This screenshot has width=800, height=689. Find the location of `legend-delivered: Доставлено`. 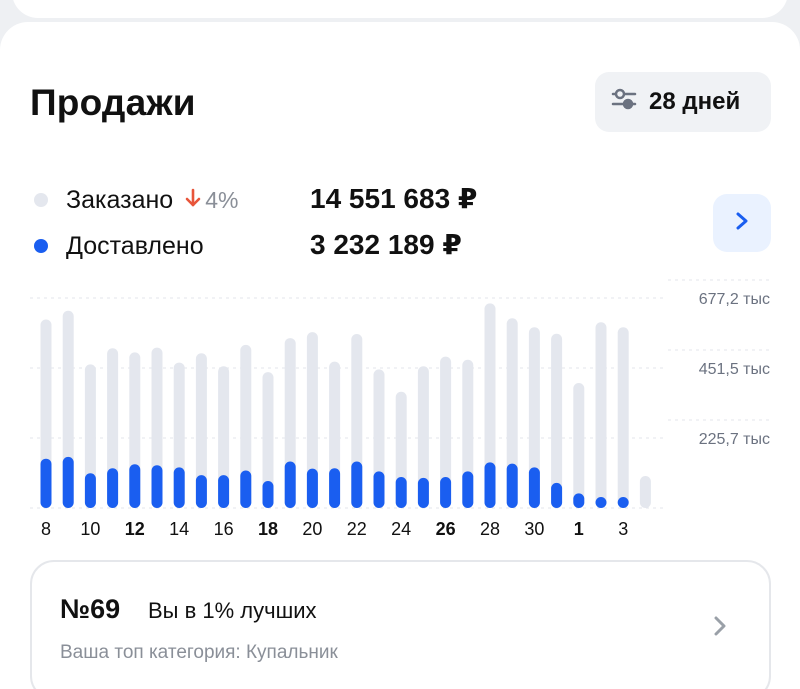

legend-delivered: Доставлено is located at coordinates (119, 246).